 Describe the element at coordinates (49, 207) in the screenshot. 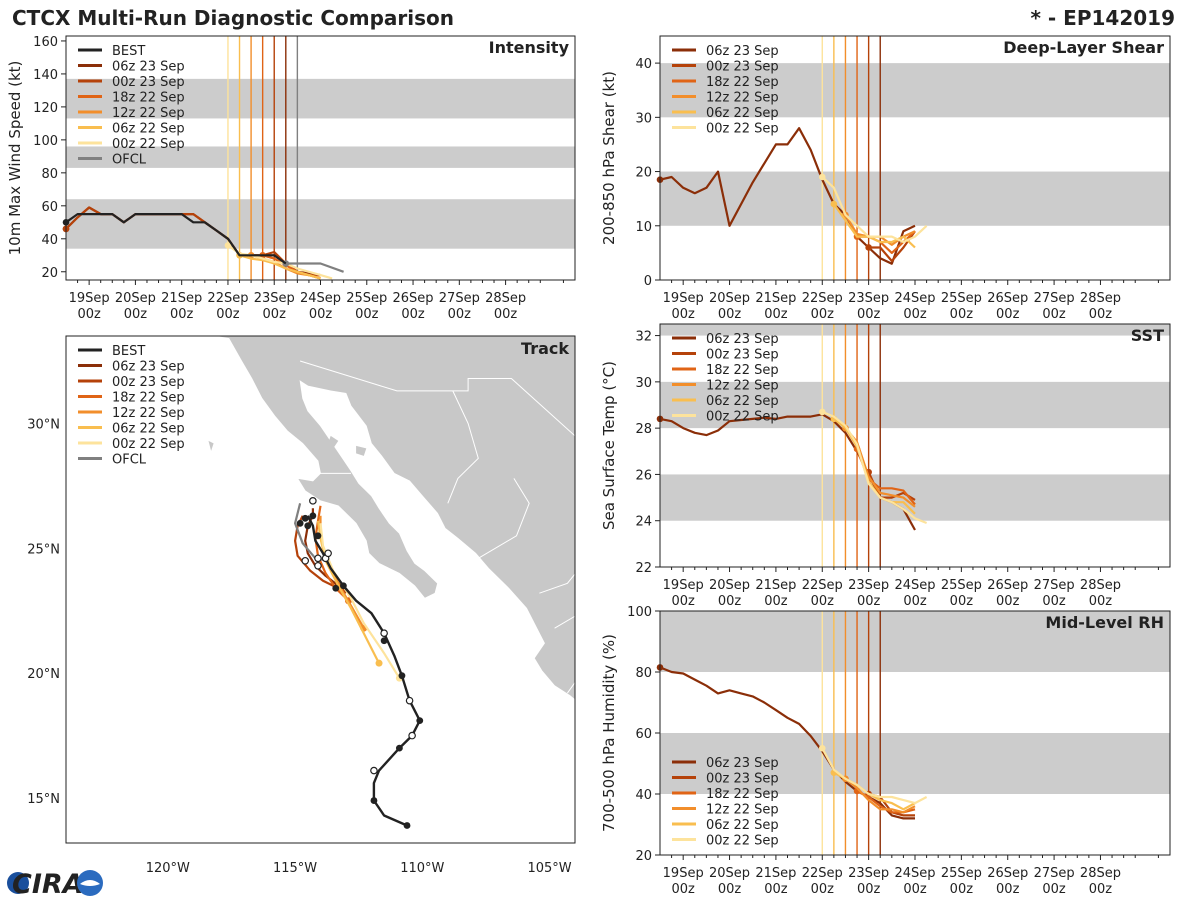

I see `intensity-ytick-label: 60` at that location.